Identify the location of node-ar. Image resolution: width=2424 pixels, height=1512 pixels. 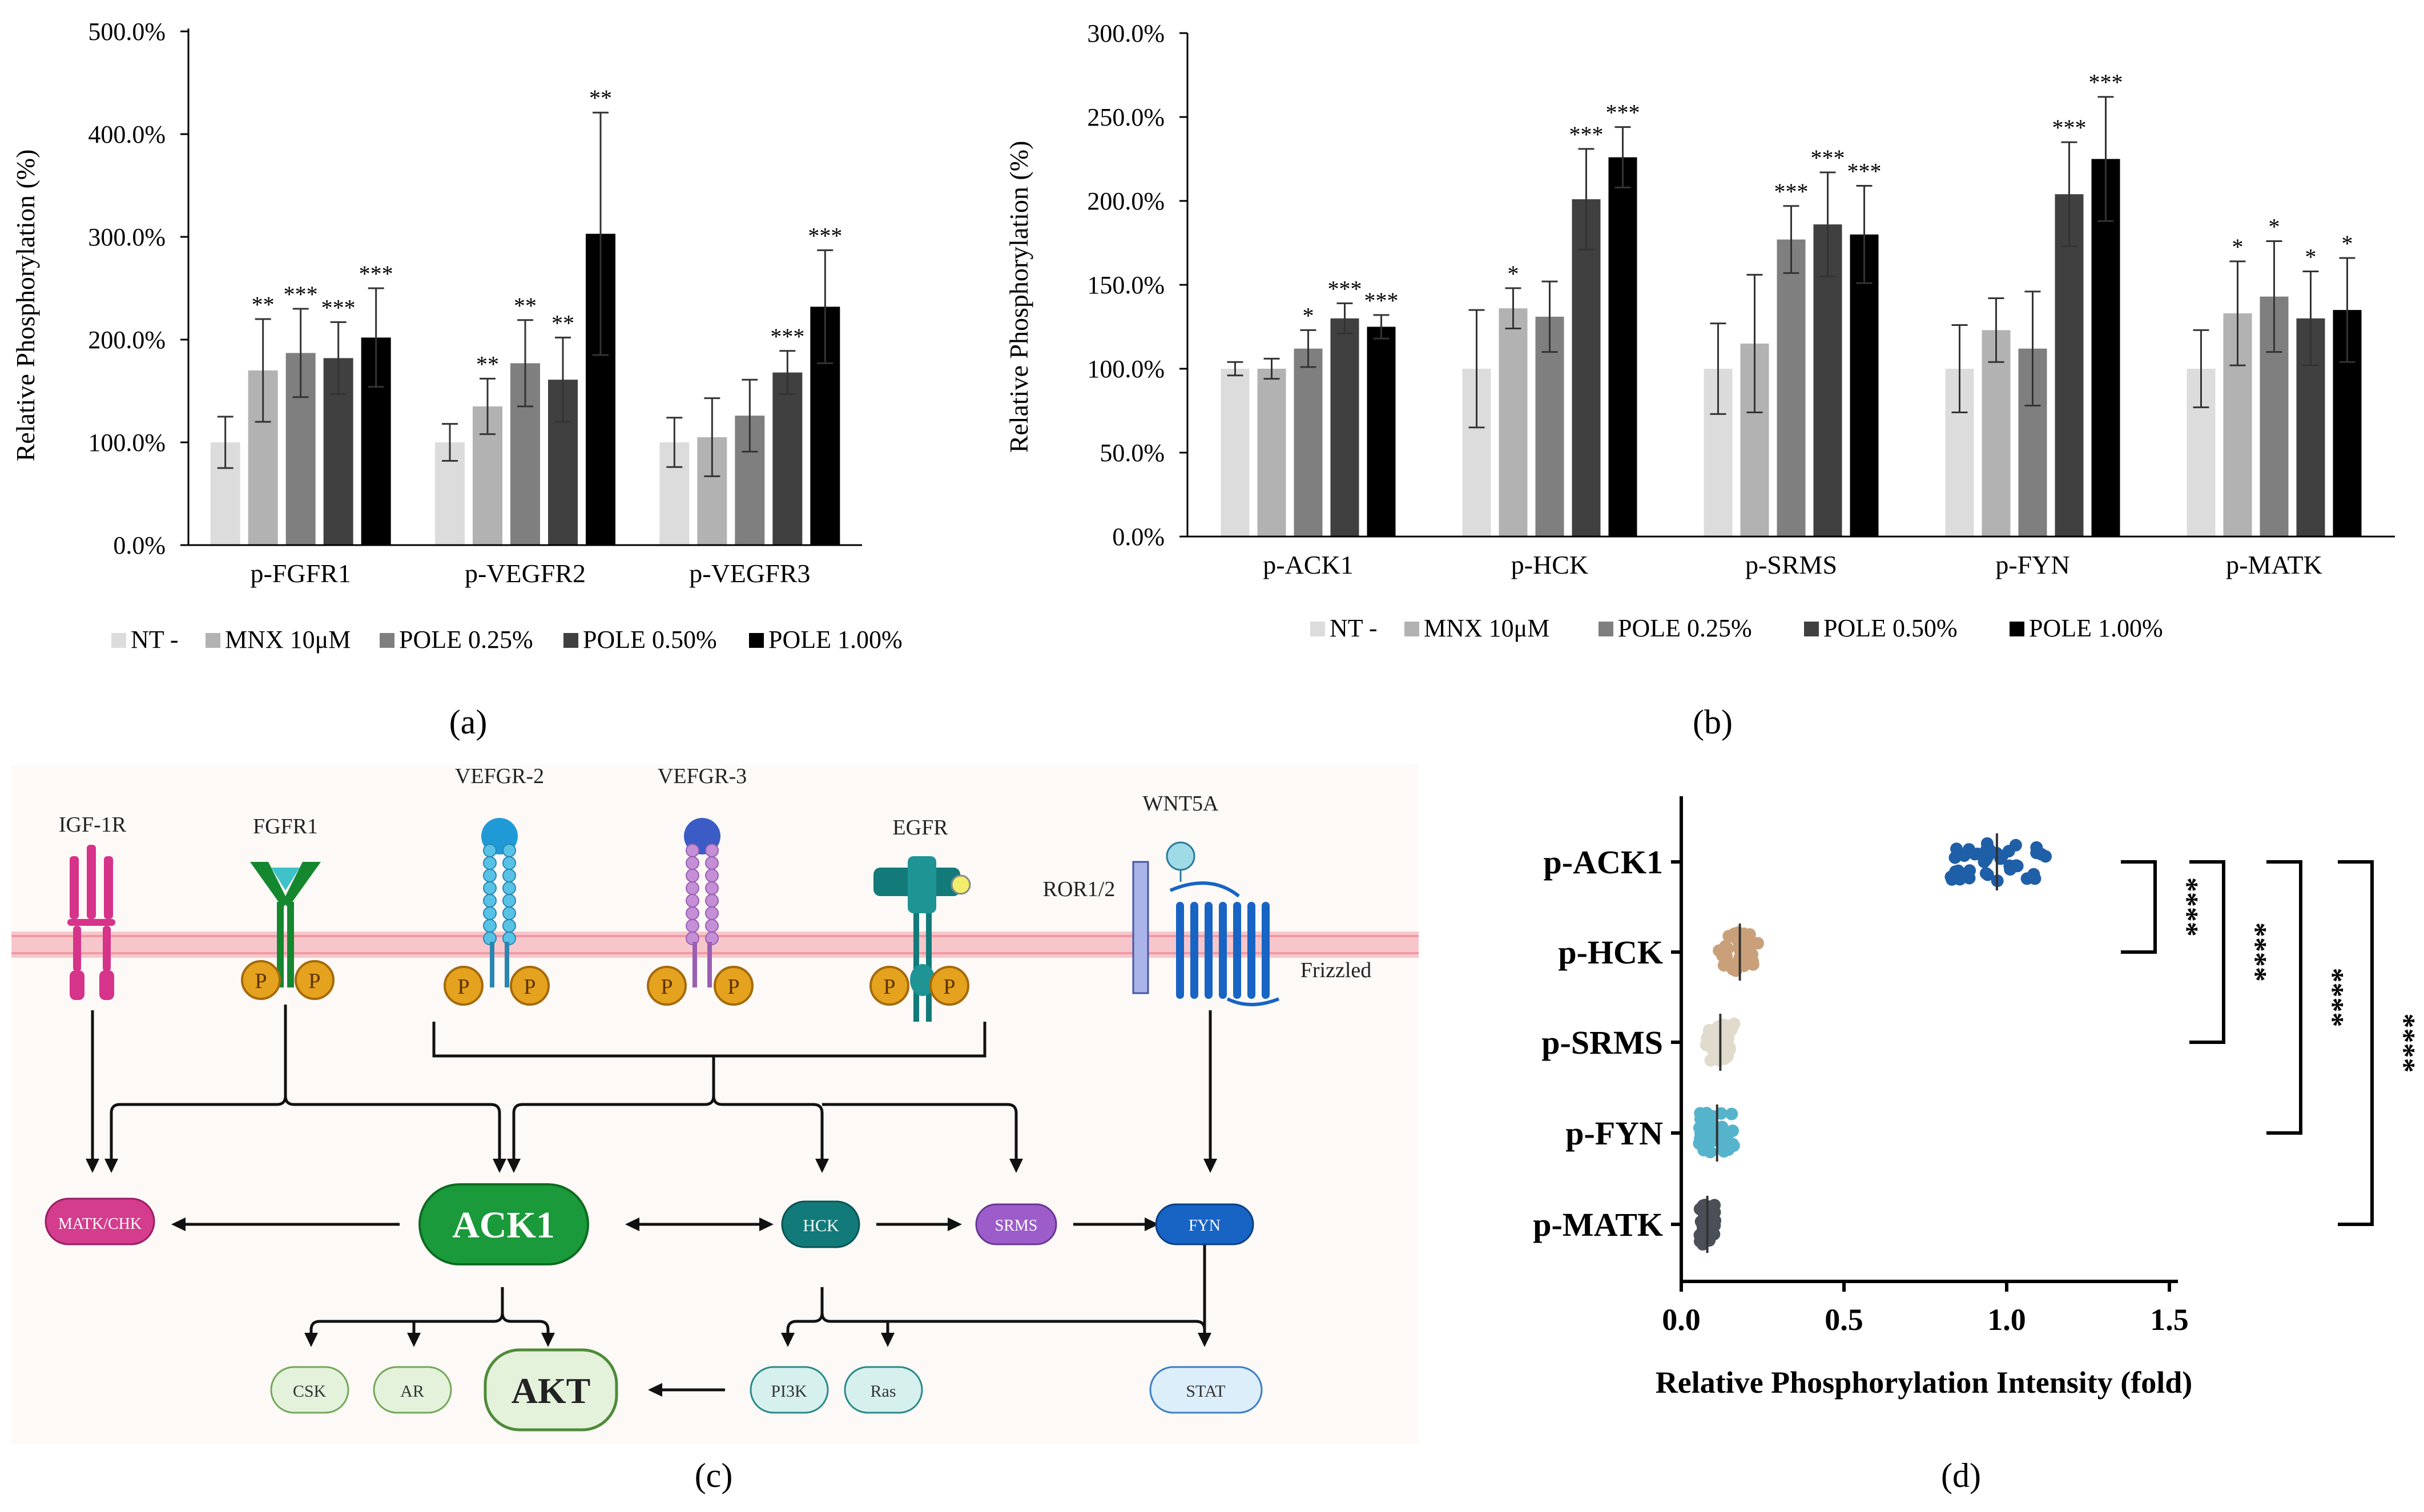
(412, 1390).